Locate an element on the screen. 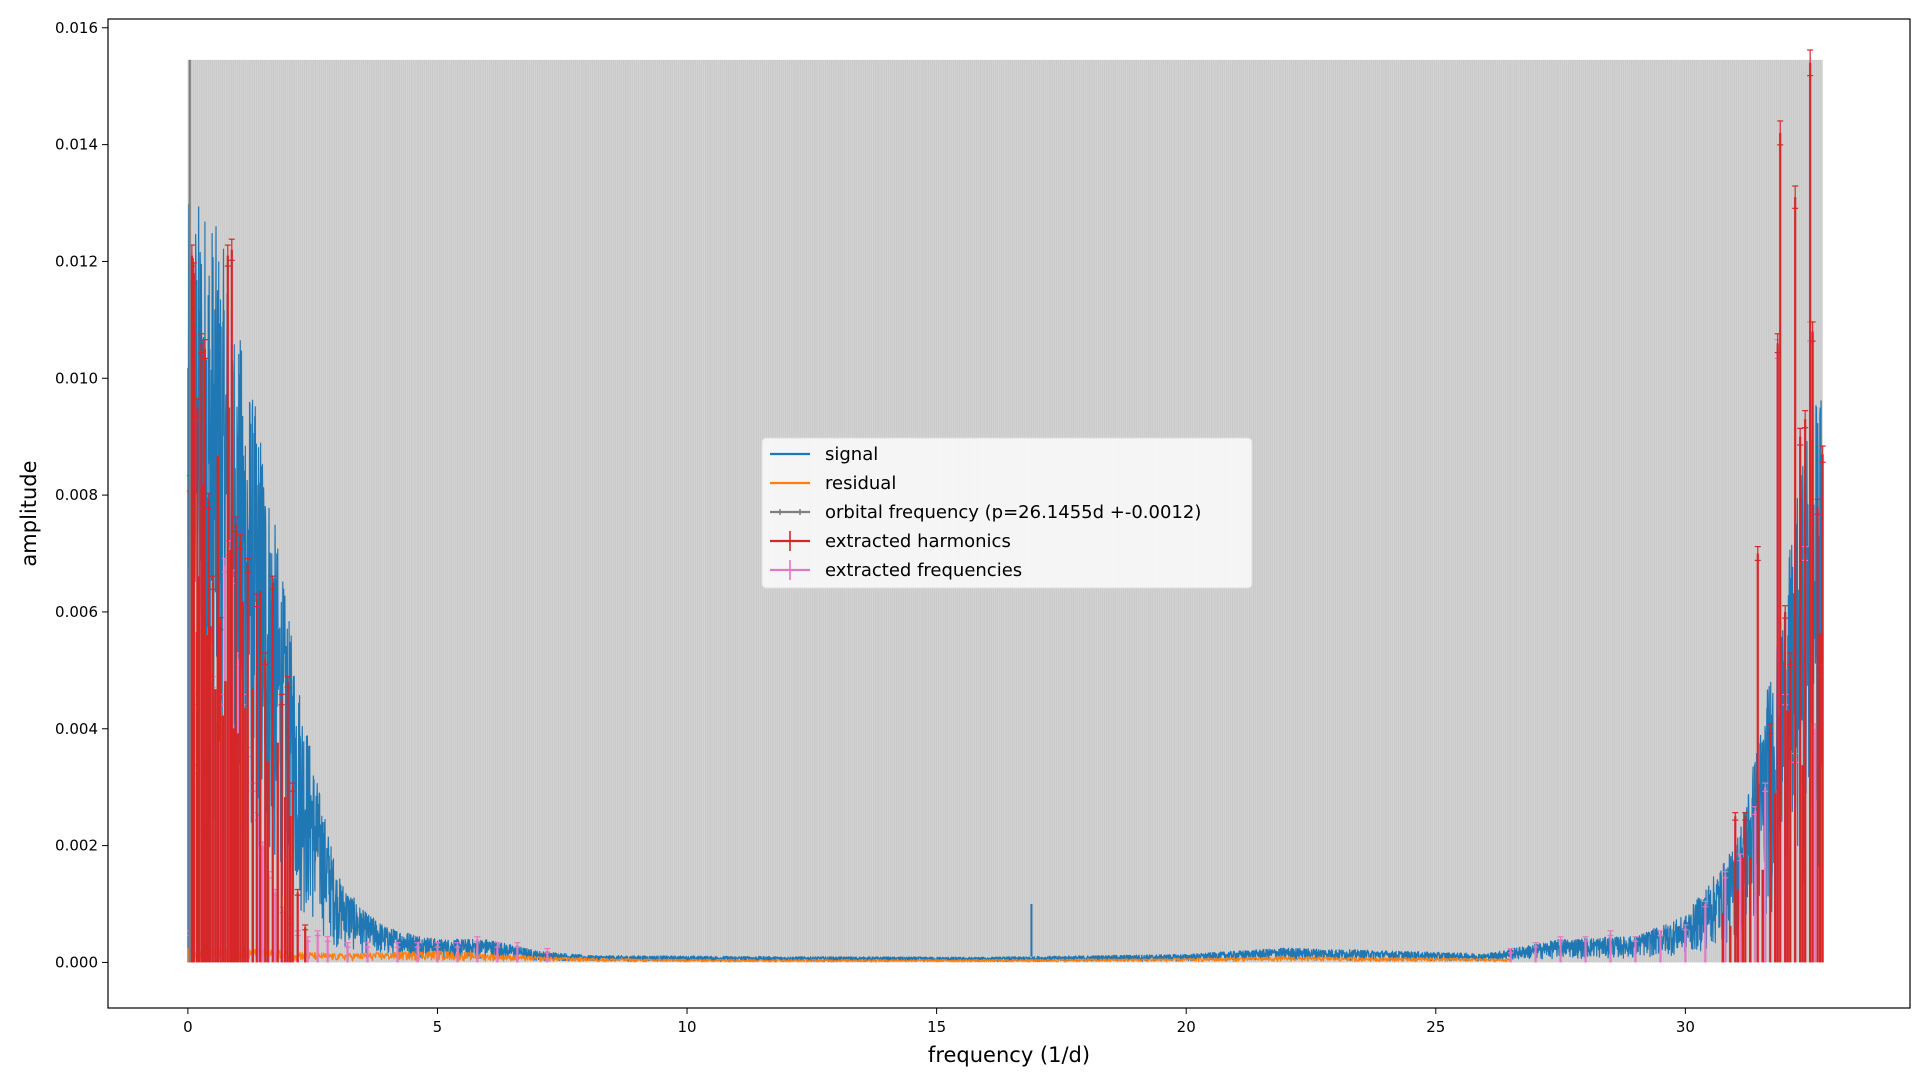 Image resolution: width=1920 pixels, height=1080 pixels. x-tick-label: 25 is located at coordinates (1435, 1027).